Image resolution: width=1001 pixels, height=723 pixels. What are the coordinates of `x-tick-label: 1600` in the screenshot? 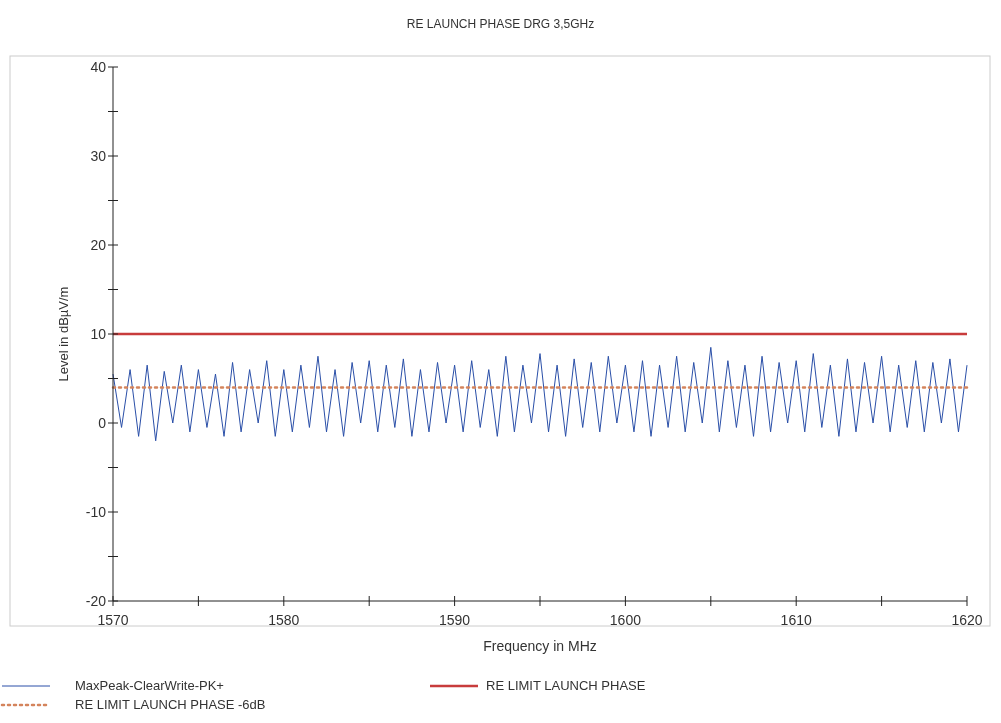 It's located at (625, 620).